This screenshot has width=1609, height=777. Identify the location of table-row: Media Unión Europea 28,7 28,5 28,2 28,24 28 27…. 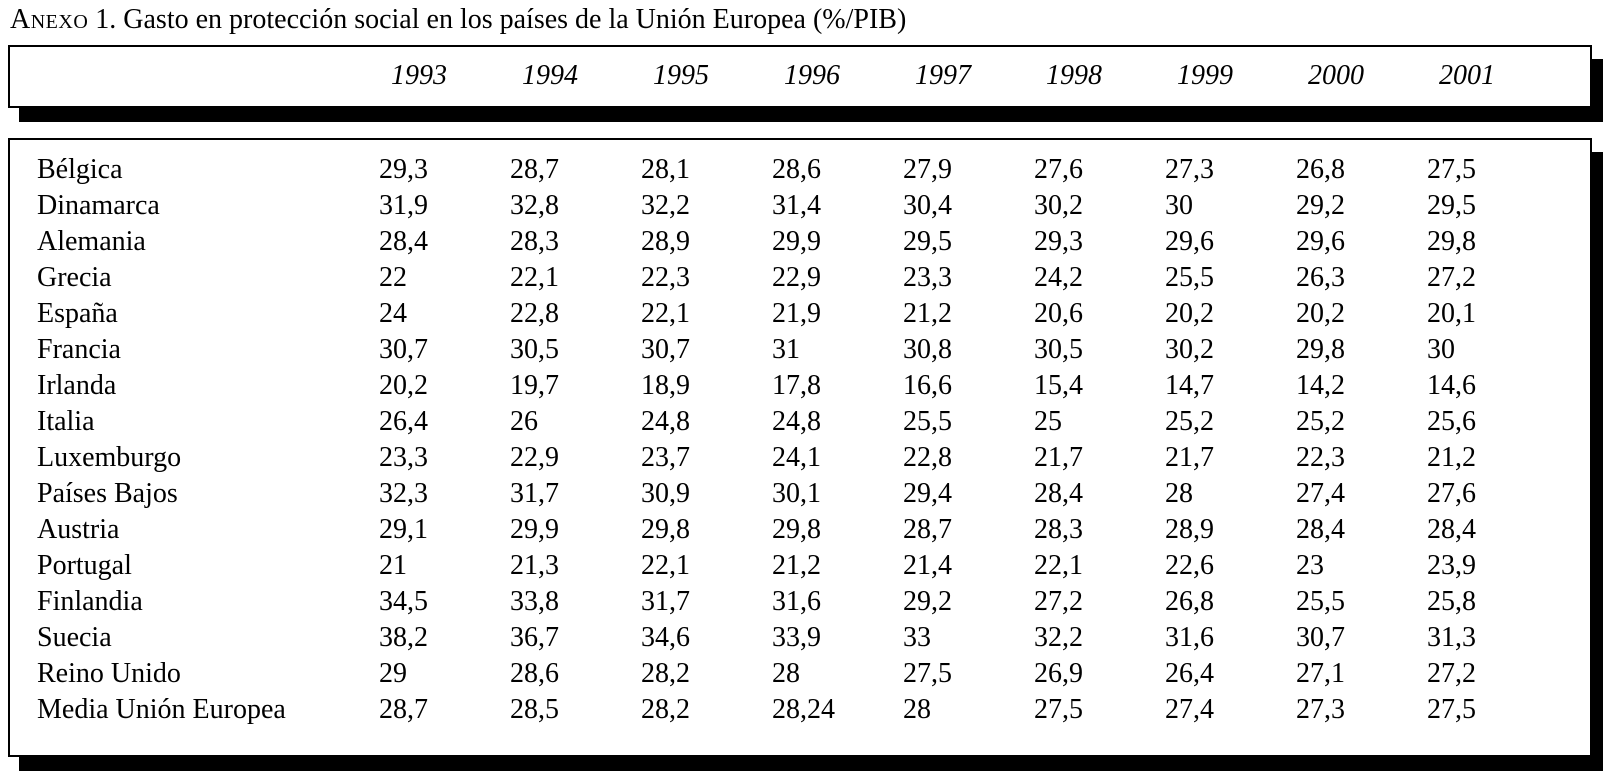
(783, 710).